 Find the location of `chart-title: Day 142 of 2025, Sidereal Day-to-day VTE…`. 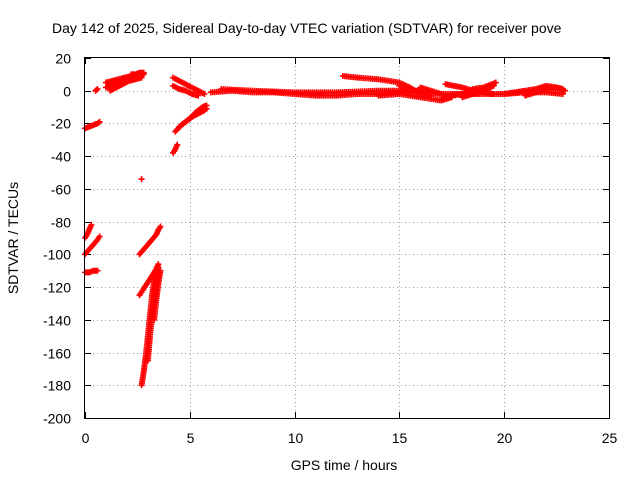

chart-title: Day 142 of 2025, Sidereal Day-to-day VTE… is located at coordinates (307, 28).